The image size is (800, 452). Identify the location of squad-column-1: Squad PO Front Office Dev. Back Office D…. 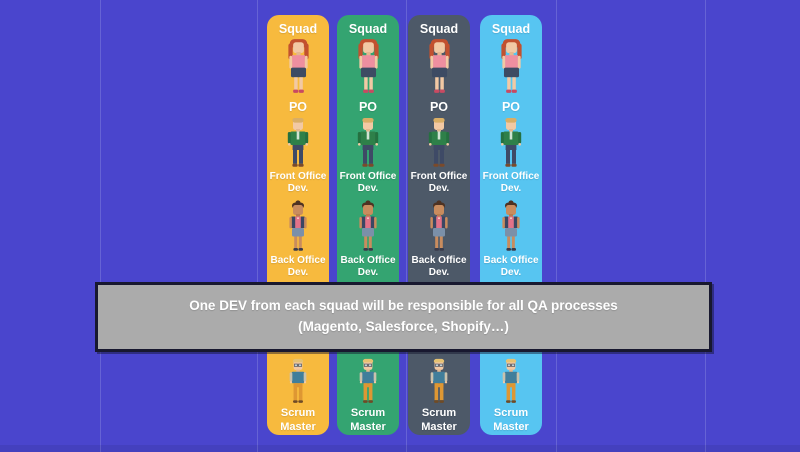
(298, 225).